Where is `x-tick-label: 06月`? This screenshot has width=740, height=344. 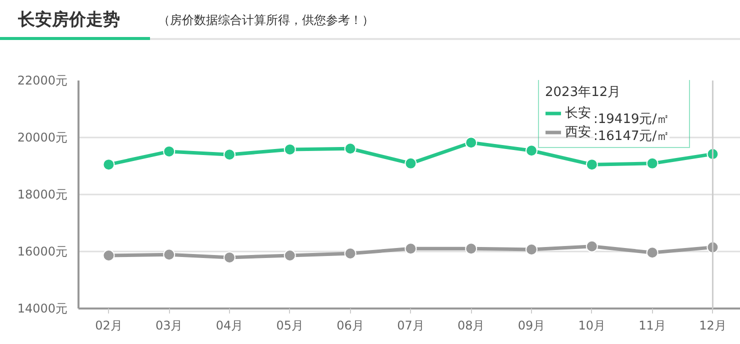 x-tick-label: 06月 is located at coordinates (350, 325).